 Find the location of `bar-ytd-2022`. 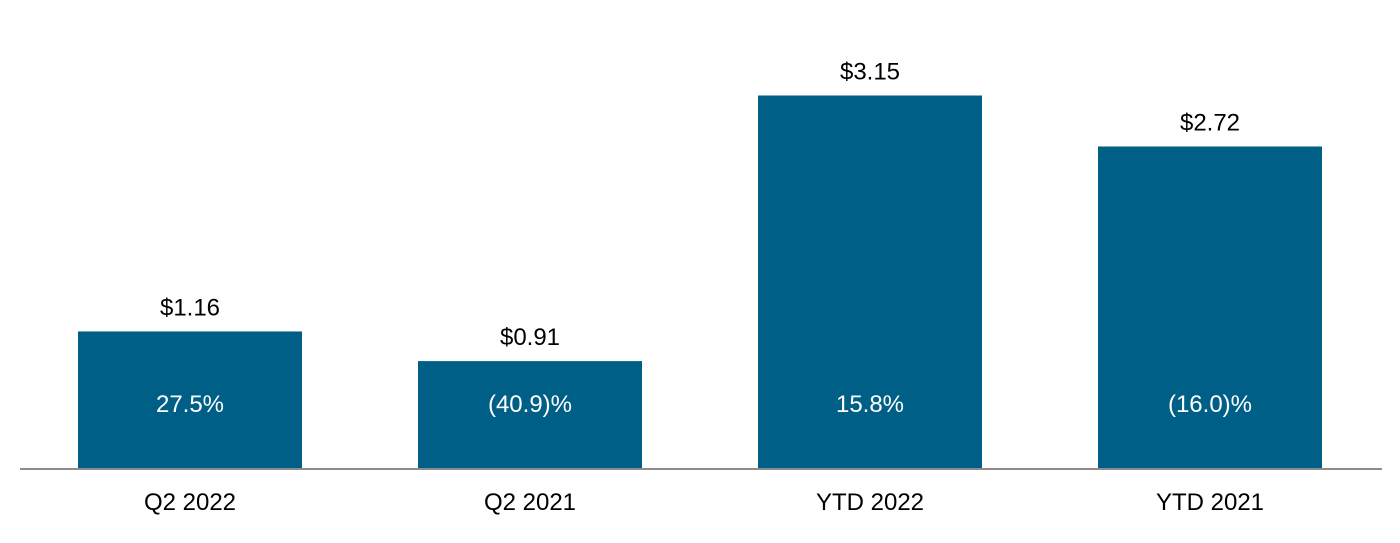

bar-ytd-2022 is located at coordinates (870, 282).